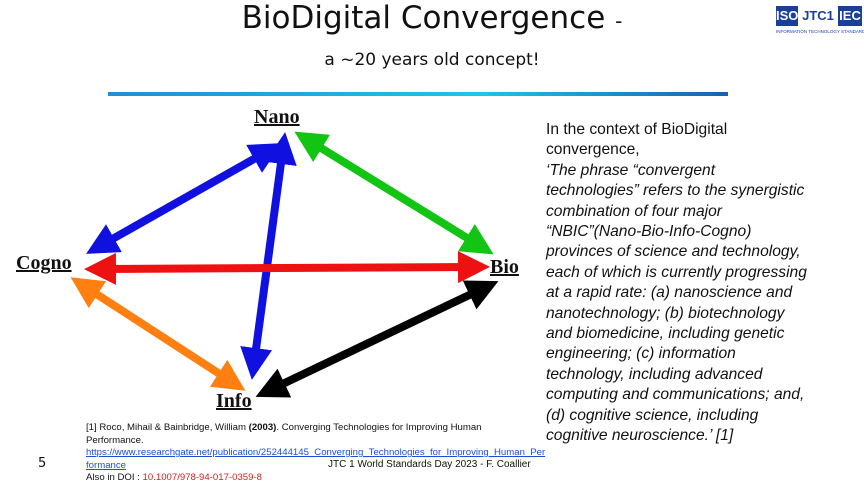 This screenshot has height=487, width=864. I want to click on node-label: Bio, so click(504, 267).